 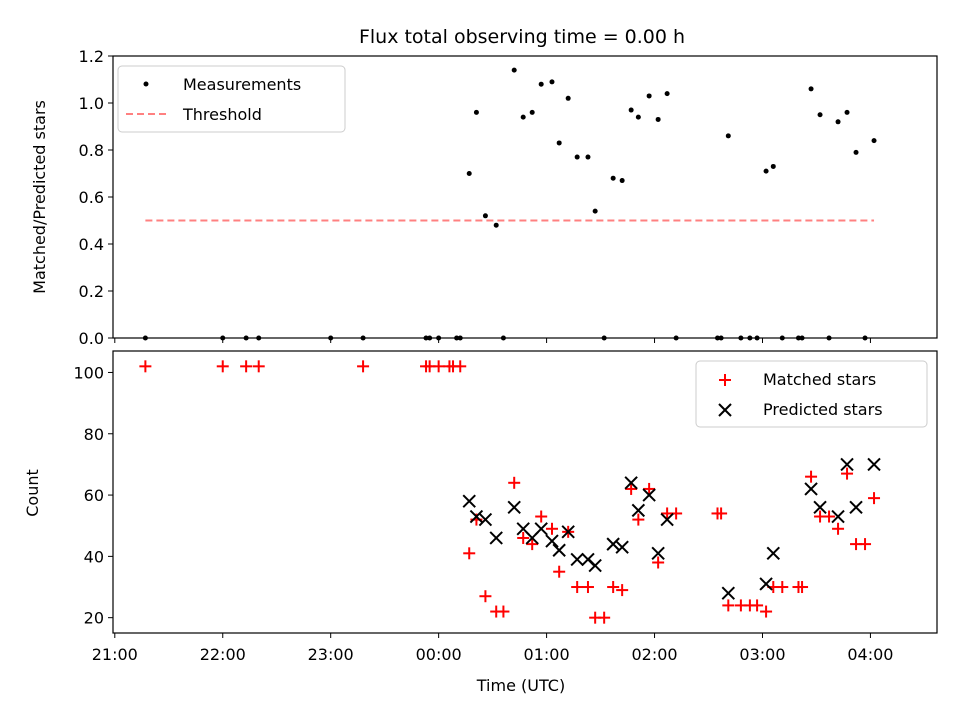 What do you see at coordinates (231, 99) in the screenshot?
I see `top-legend-box` at bounding box center [231, 99].